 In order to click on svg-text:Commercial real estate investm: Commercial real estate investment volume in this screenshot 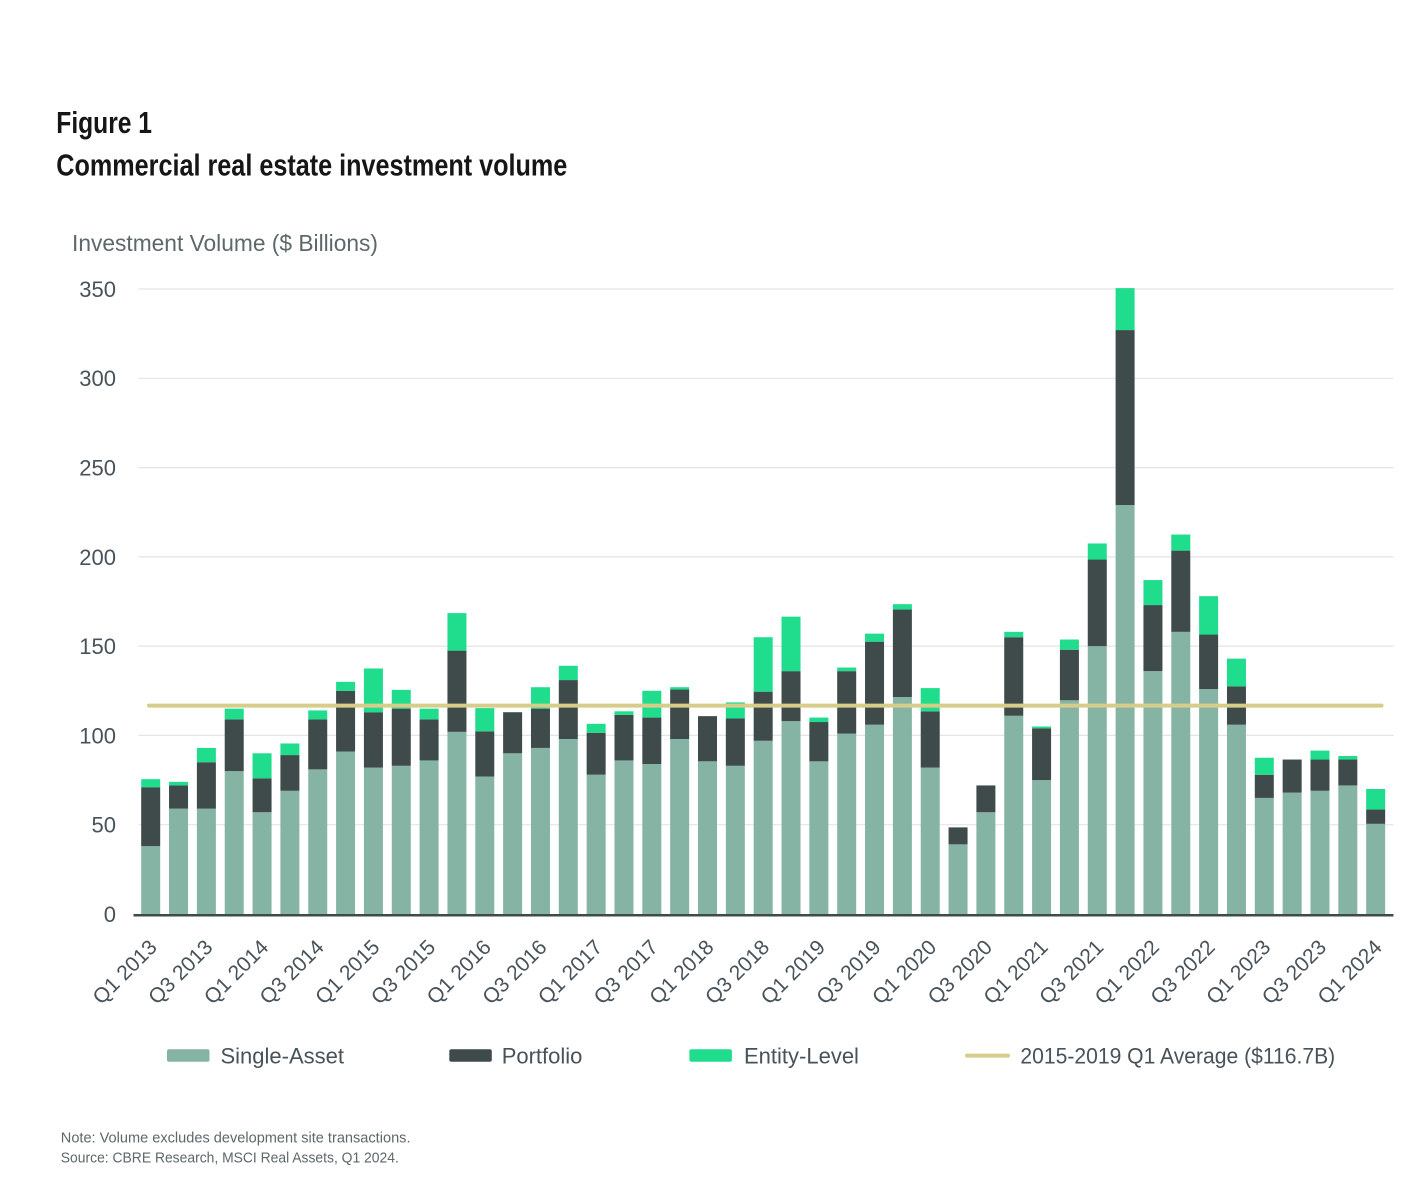, I will do `click(311, 165)`.